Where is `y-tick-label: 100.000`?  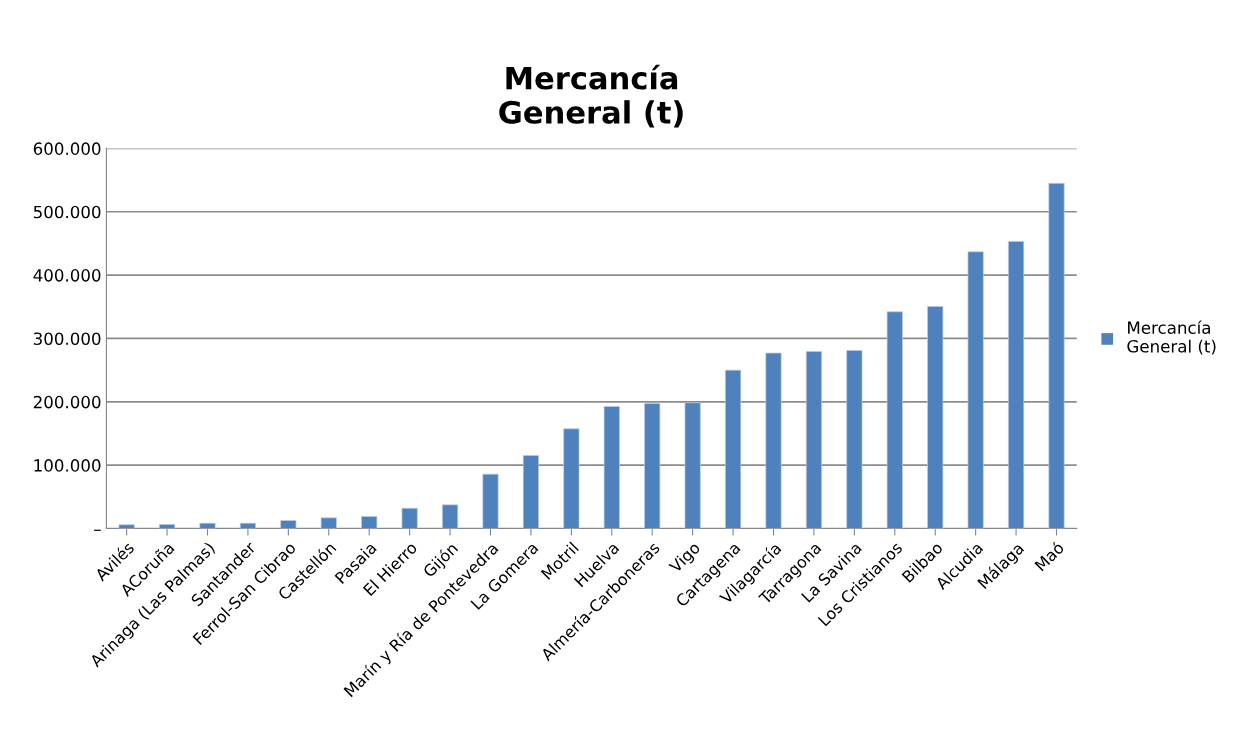
y-tick-label: 100.000 is located at coordinates (67, 465).